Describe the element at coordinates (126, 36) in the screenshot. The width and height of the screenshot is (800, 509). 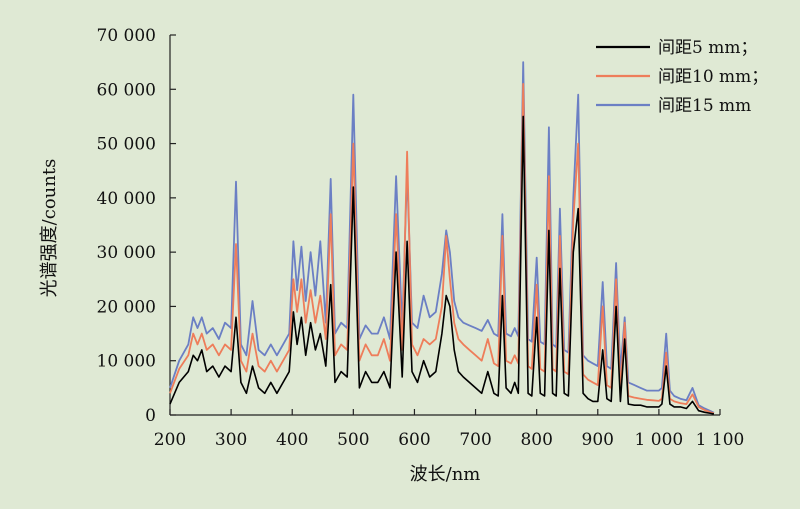
I see `y-tick-label: 70 000` at that location.